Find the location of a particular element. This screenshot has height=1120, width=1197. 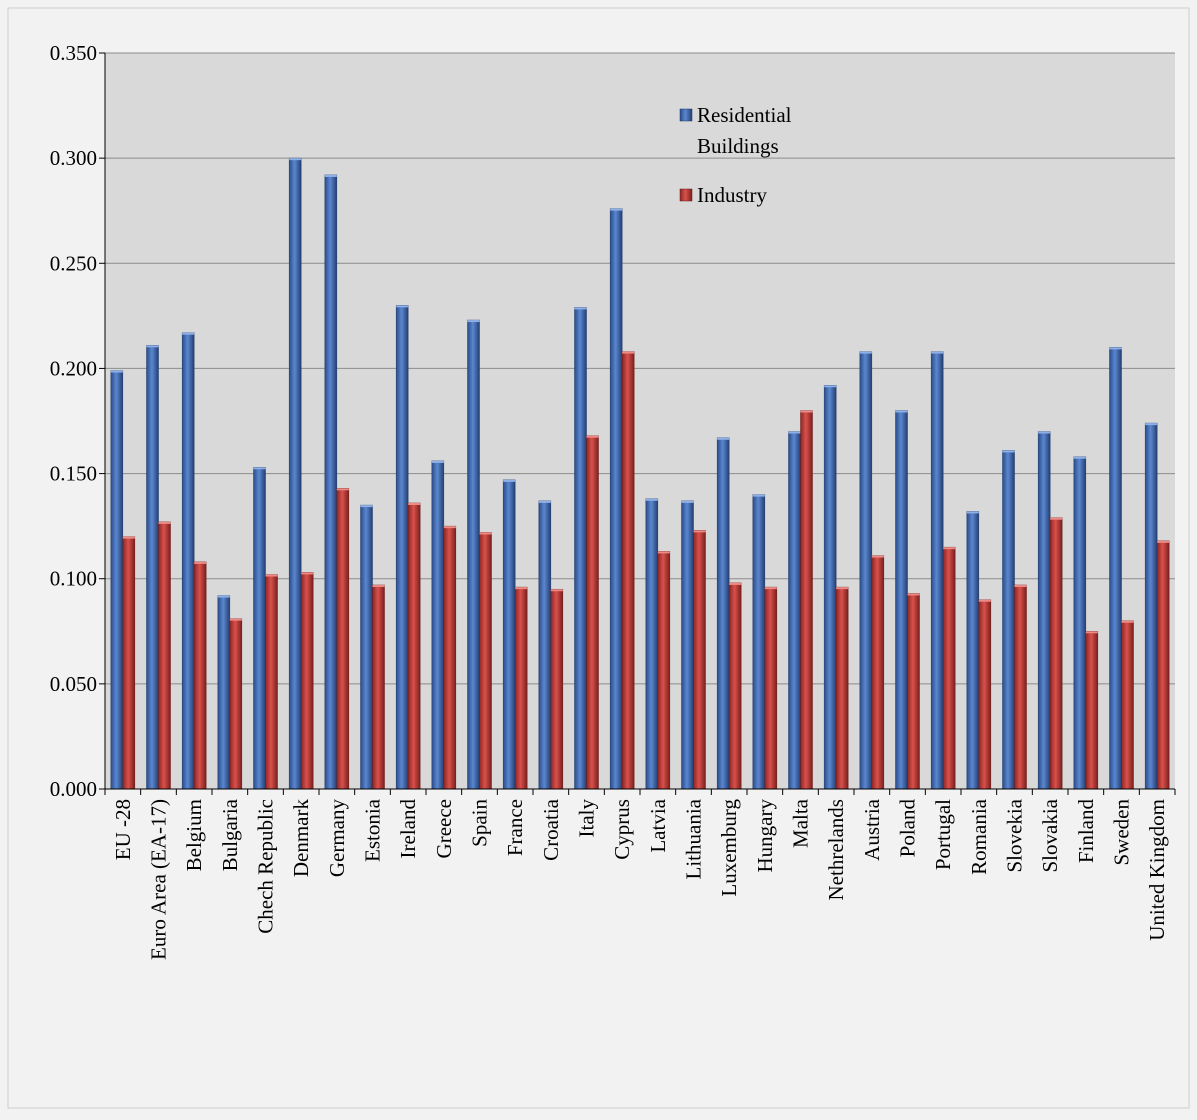

x-tick-label: Euro Area (EA-17) is located at coordinates (159, 879).